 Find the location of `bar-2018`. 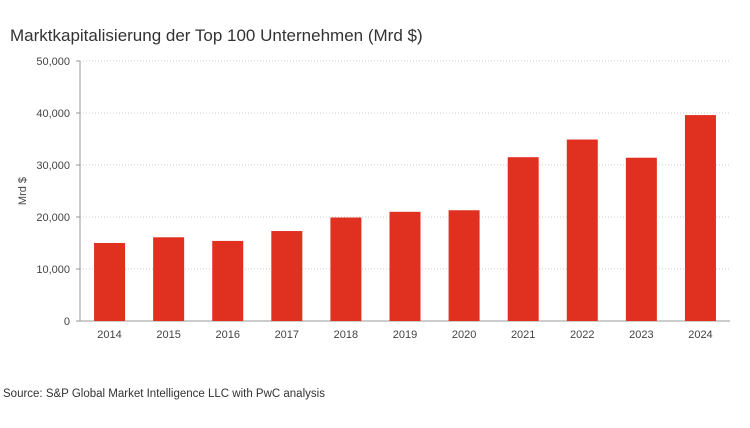

bar-2018 is located at coordinates (346, 269).